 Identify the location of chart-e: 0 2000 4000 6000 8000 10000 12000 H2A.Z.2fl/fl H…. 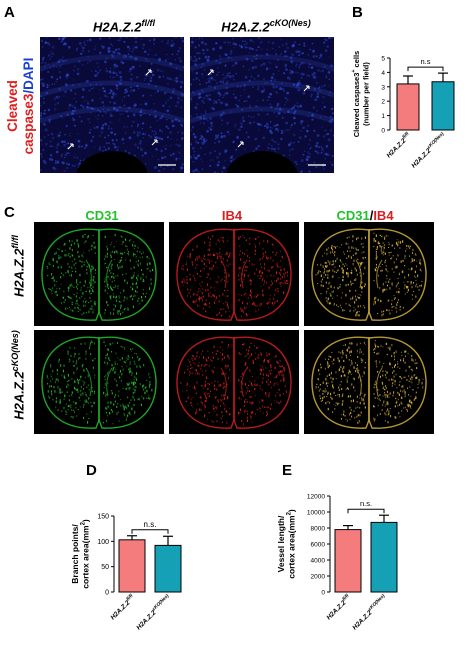
(350, 561).